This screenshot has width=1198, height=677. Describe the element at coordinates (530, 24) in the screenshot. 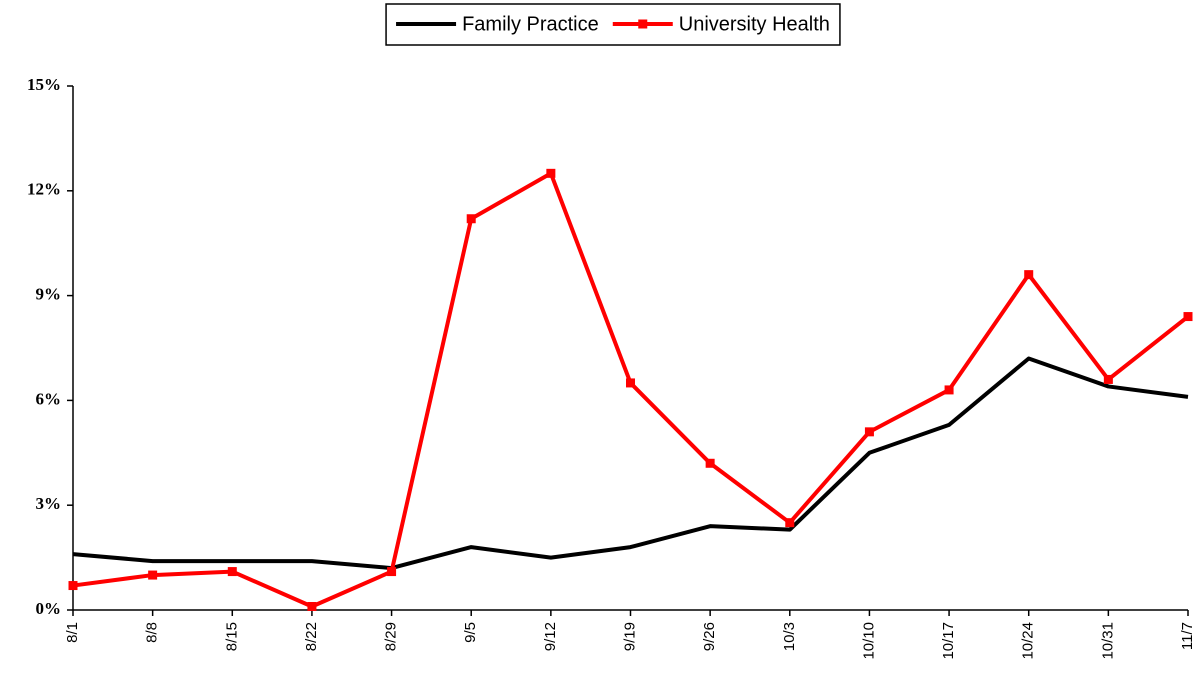

I see `legend-label: Family Practice` at that location.